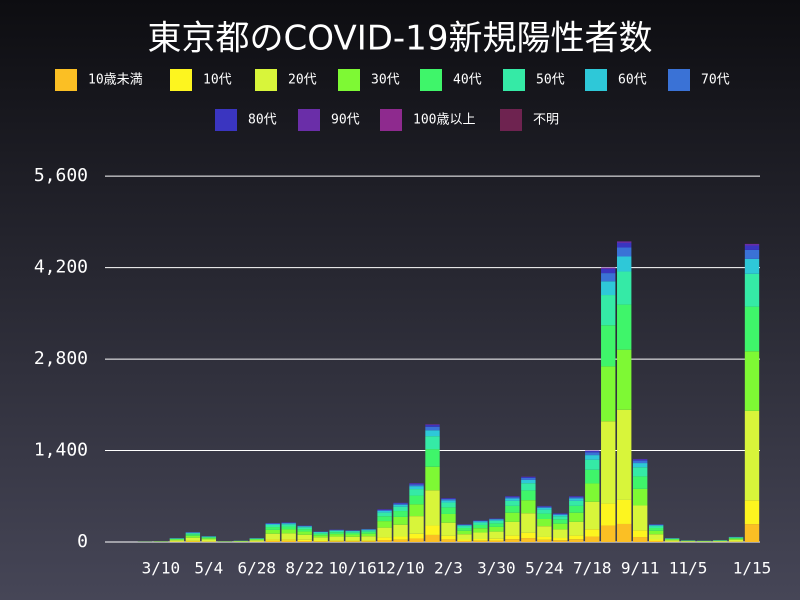 The height and width of the screenshot is (600, 800). Describe the element at coordinates (304, 568) in the screenshot. I see `x-tick-label: 8/22` at that location.